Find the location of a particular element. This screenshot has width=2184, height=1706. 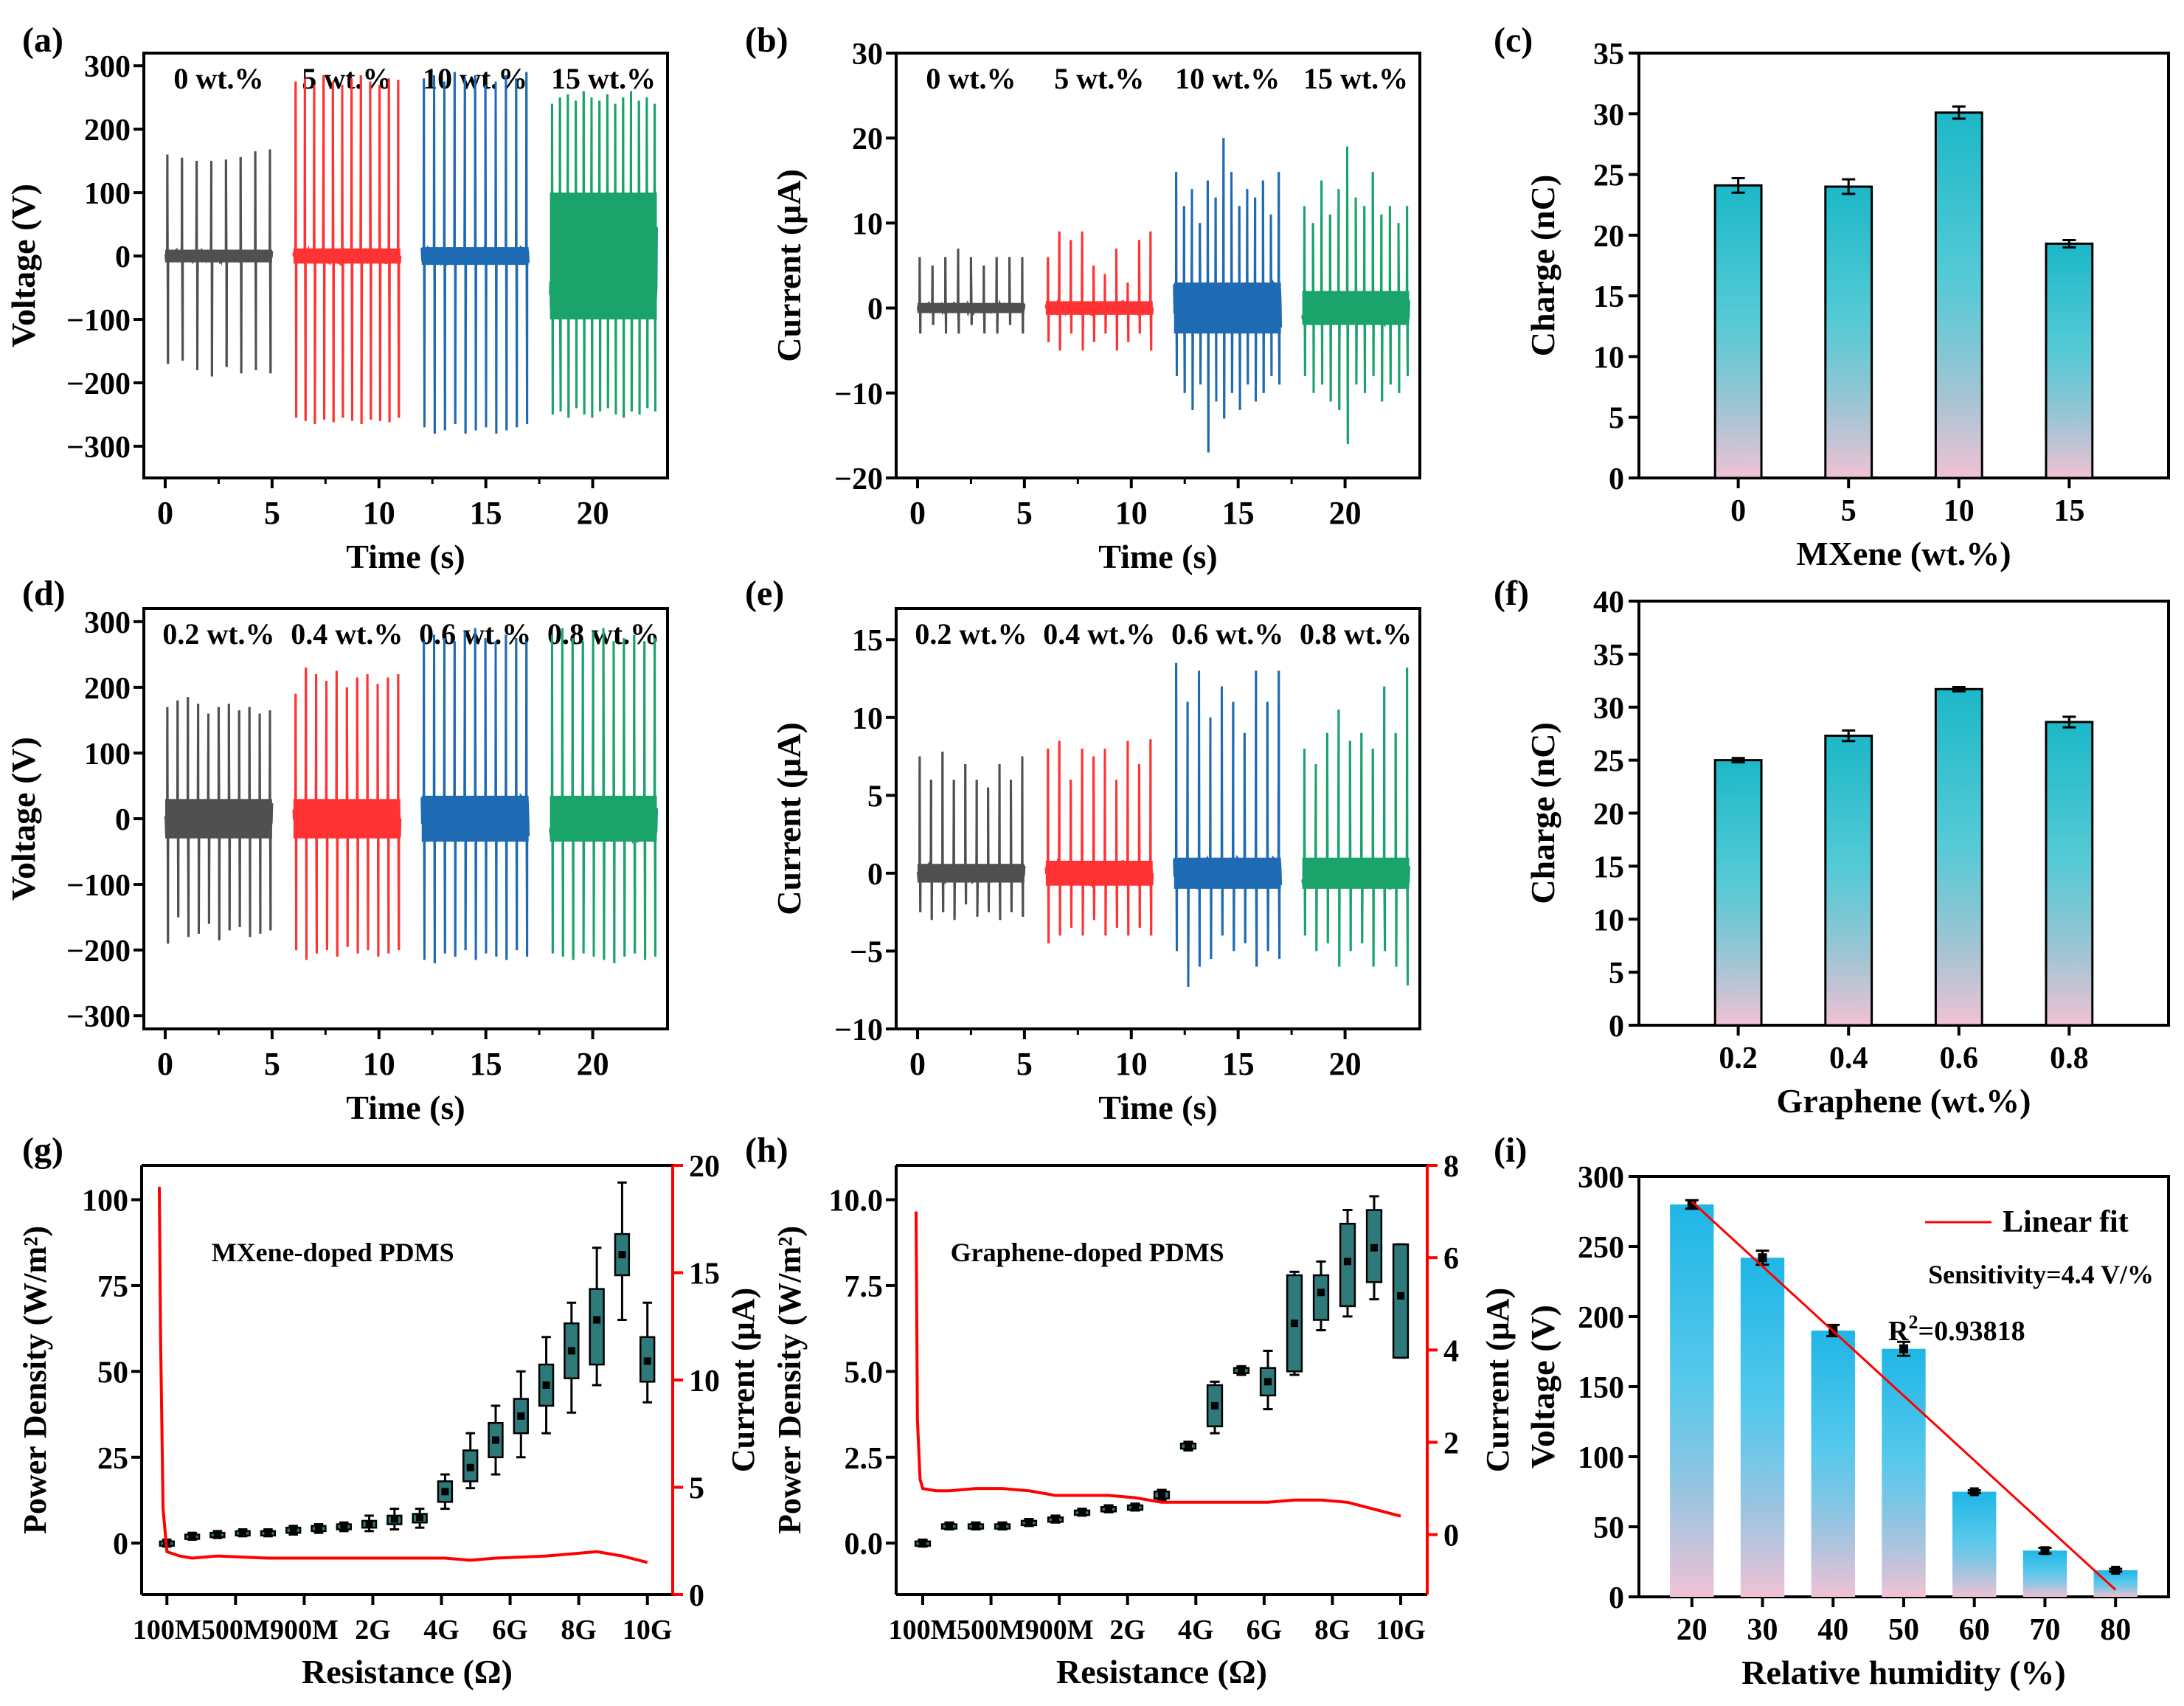

y2-axis-label: Current (μA) is located at coordinates (1498, 1380).